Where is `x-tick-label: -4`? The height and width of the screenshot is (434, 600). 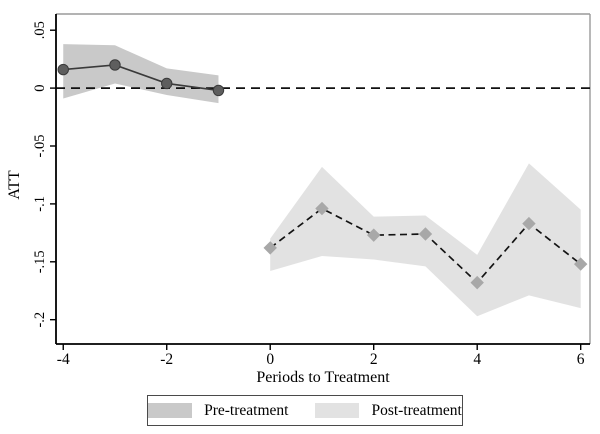
x-tick-label: -4 is located at coordinates (63, 359).